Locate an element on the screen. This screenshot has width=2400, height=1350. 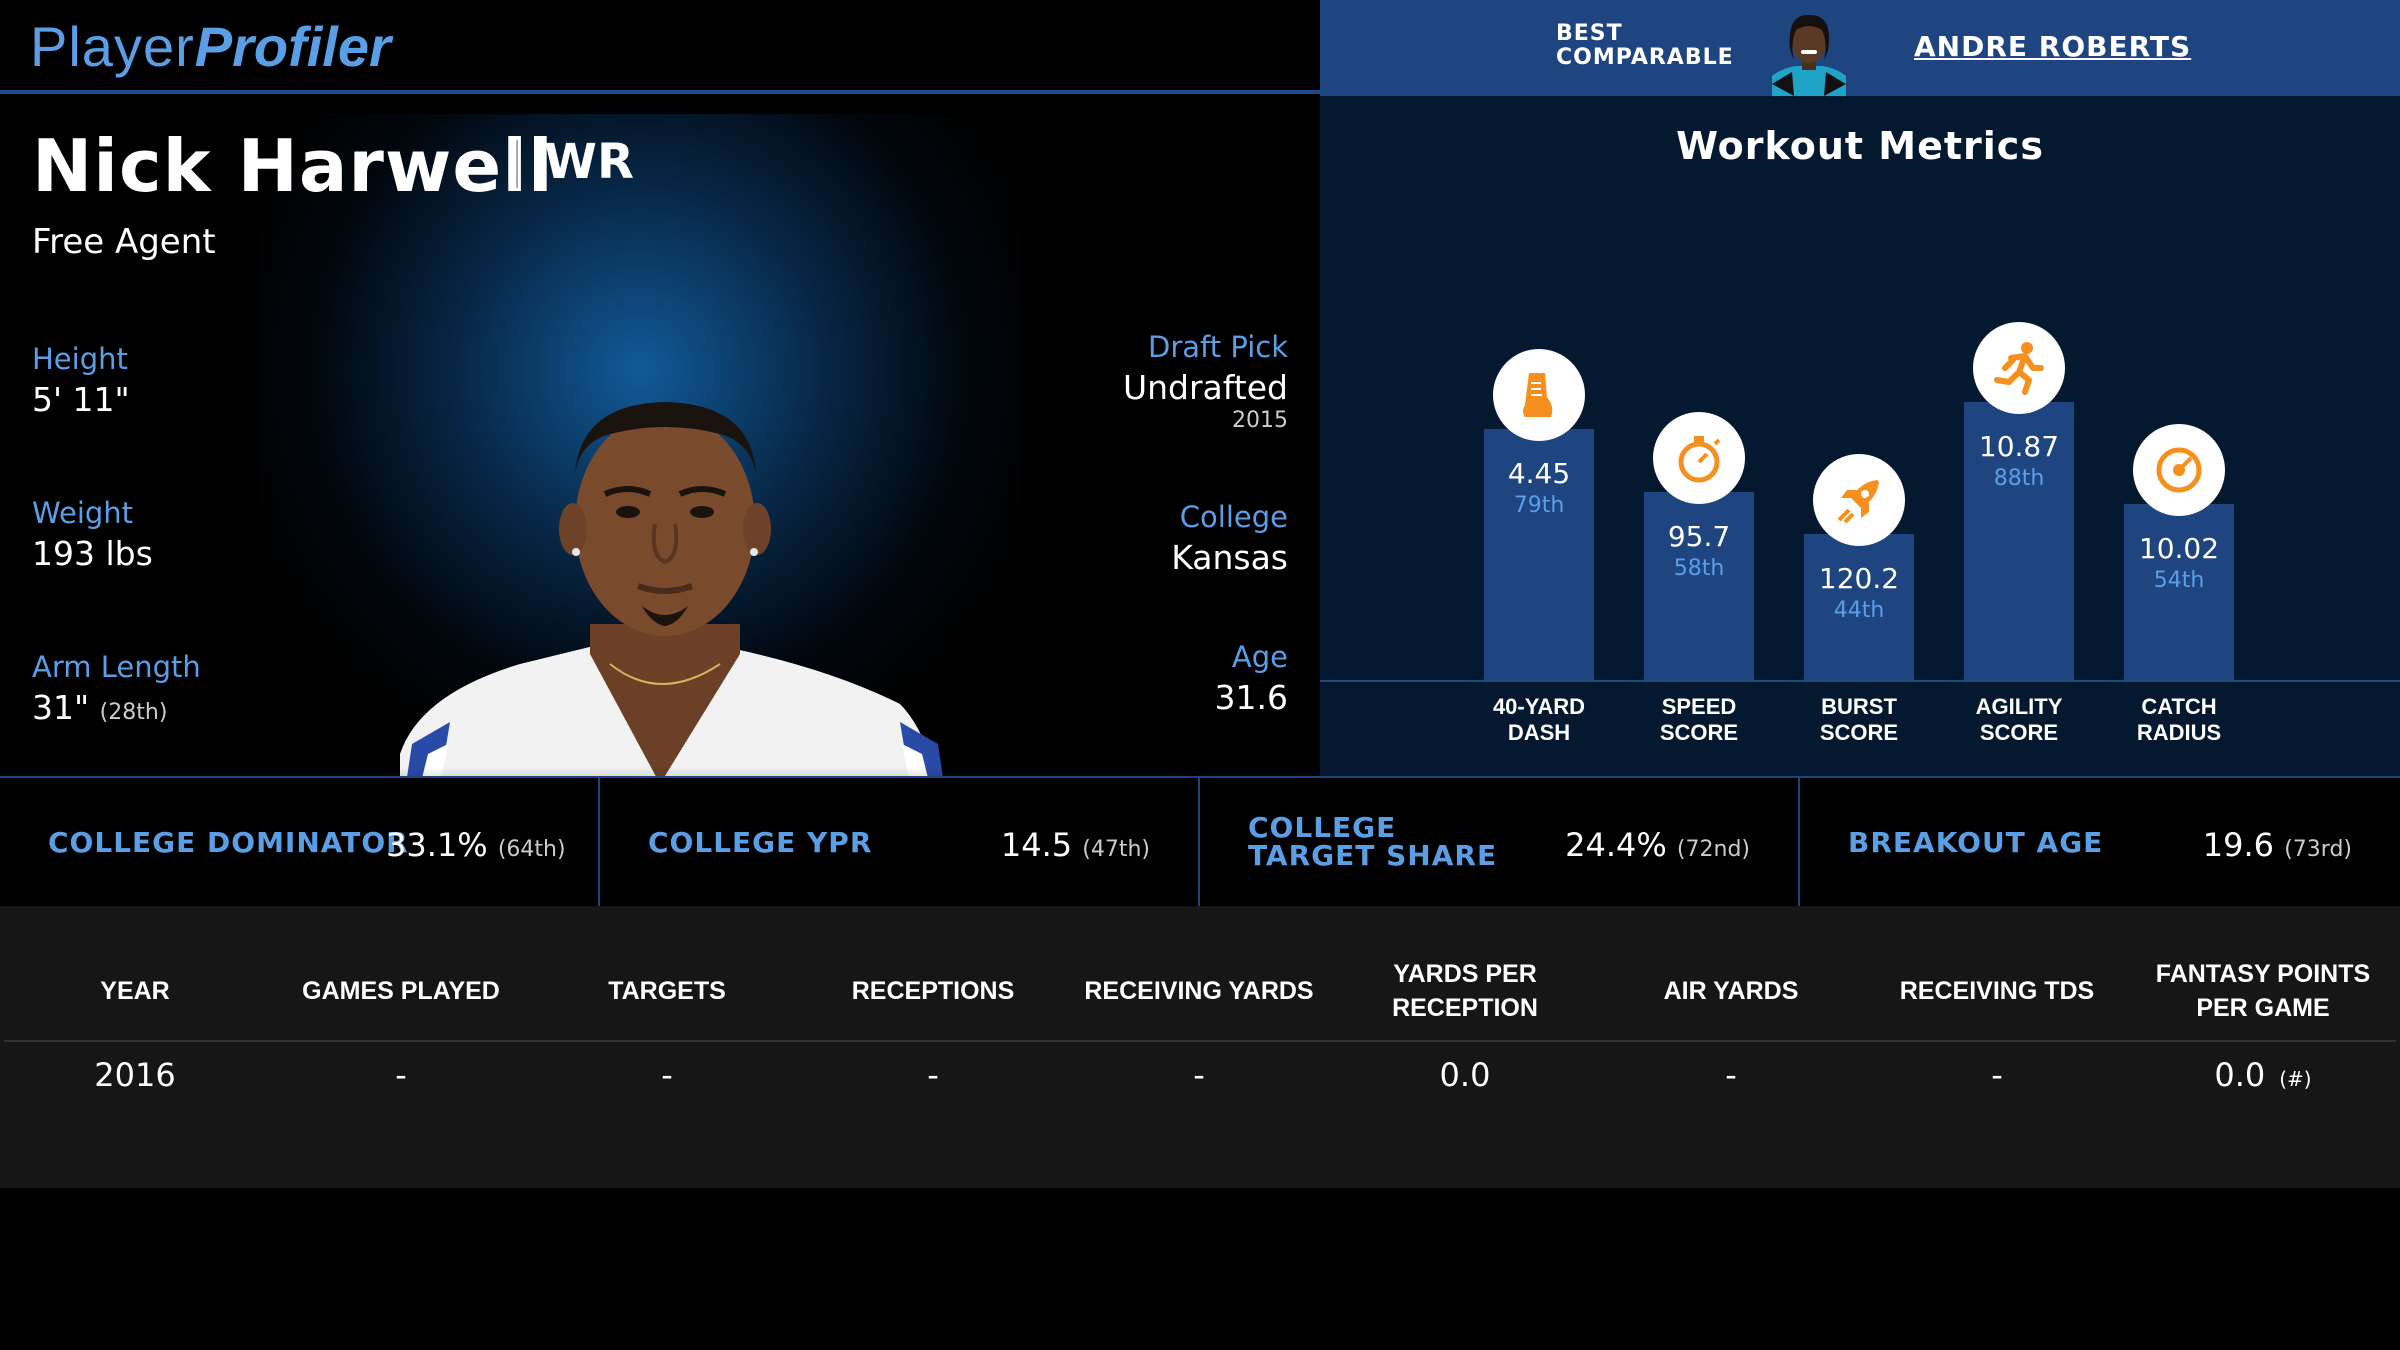
age-label: Age is located at coordinates (1259, 657).